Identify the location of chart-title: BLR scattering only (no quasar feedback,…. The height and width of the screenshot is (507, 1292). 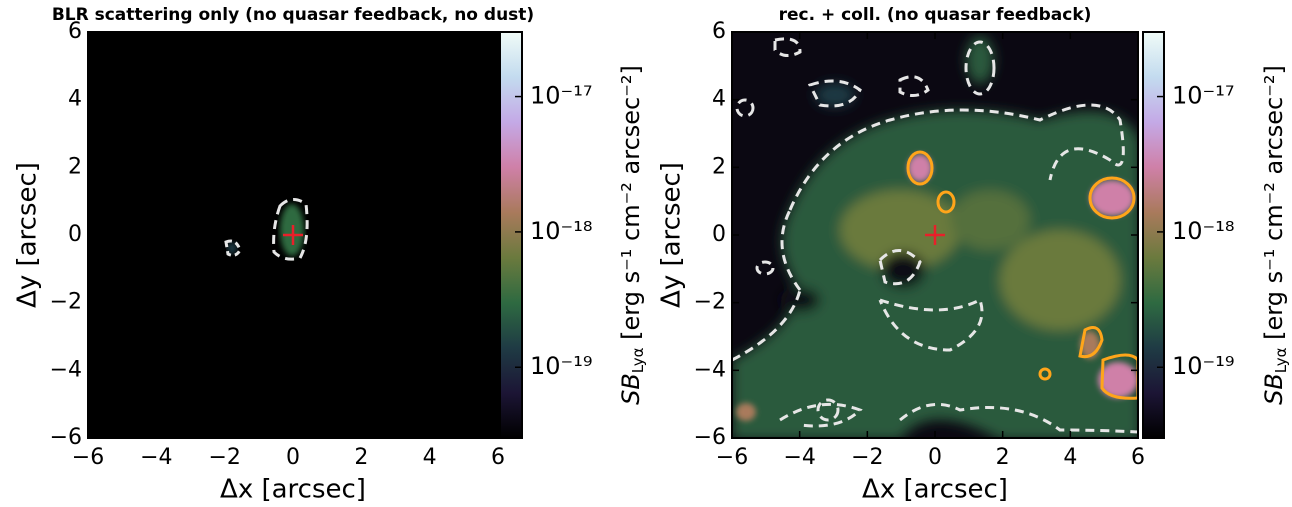
(293, 15).